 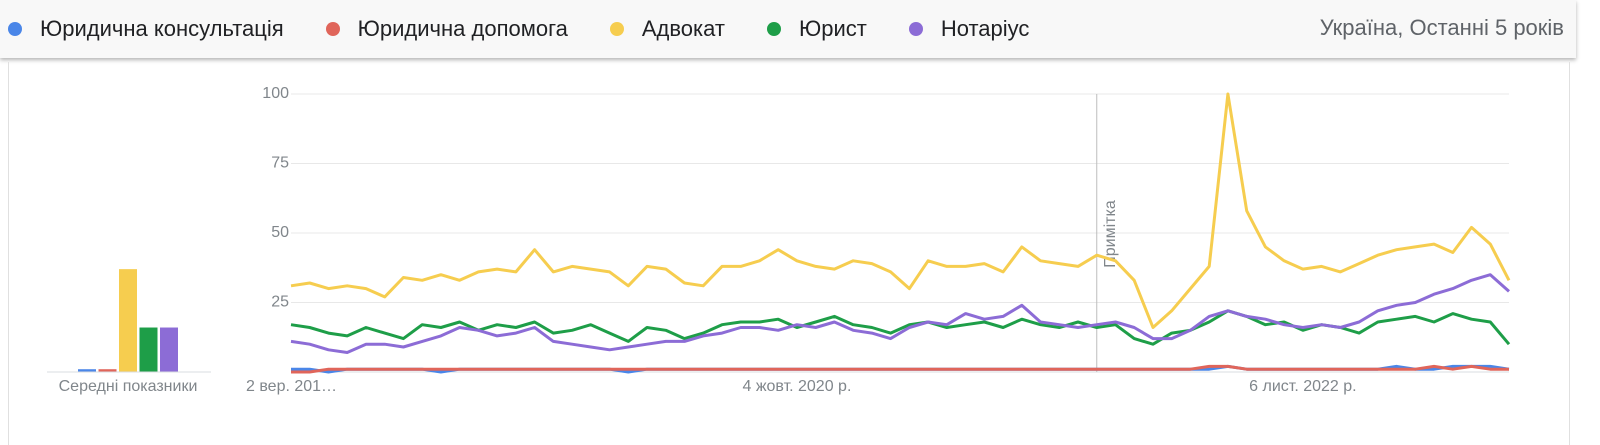 What do you see at coordinates (280, 232) in the screenshot?
I see `y-tick-label: 50` at bounding box center [280, 232].